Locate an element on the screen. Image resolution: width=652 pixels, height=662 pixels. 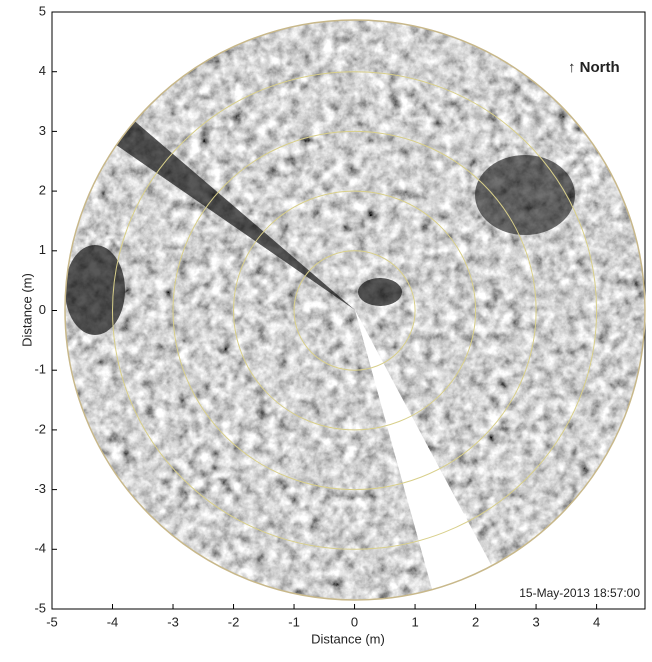
x-tick-label: 0 is located at coordinates (354, 621).